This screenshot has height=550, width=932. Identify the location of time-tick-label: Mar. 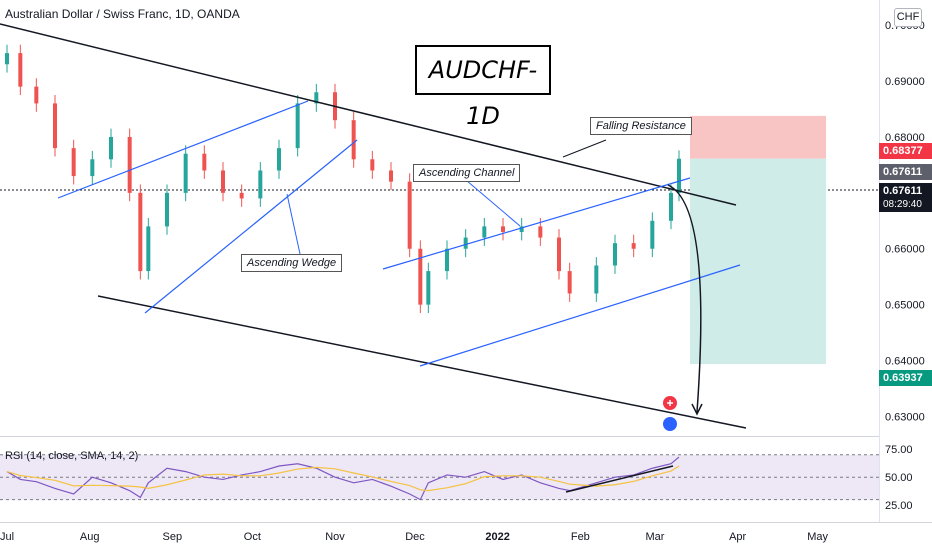
(655, 537).